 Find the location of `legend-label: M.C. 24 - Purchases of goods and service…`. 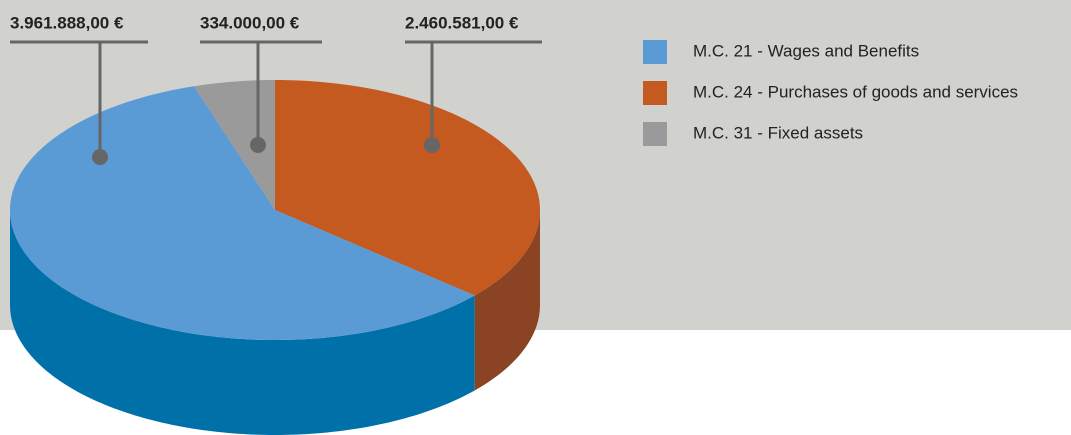

legend-label: M.C. 24 - Purchases of goods and service… is located at coordinates (855, 91).